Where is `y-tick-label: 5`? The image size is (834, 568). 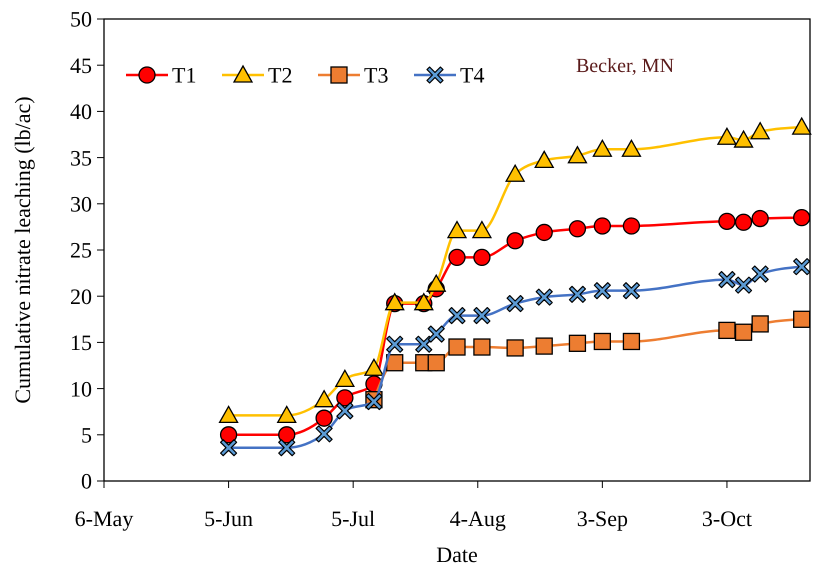
y-tick-label: 5 is located at coordinates (86, 435).